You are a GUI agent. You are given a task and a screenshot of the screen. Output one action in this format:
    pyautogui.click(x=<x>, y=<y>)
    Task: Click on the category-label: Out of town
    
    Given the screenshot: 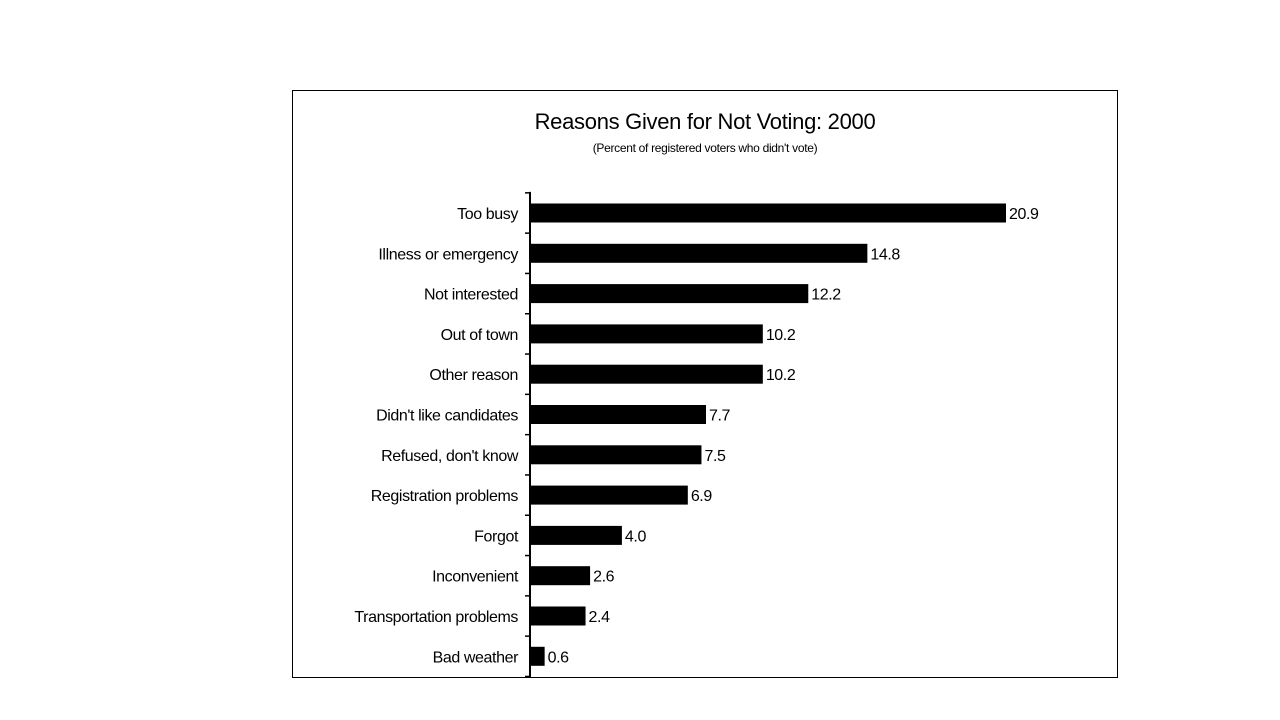 What is the action you would take?
    pyautogui.click(x=479, y=335)
    